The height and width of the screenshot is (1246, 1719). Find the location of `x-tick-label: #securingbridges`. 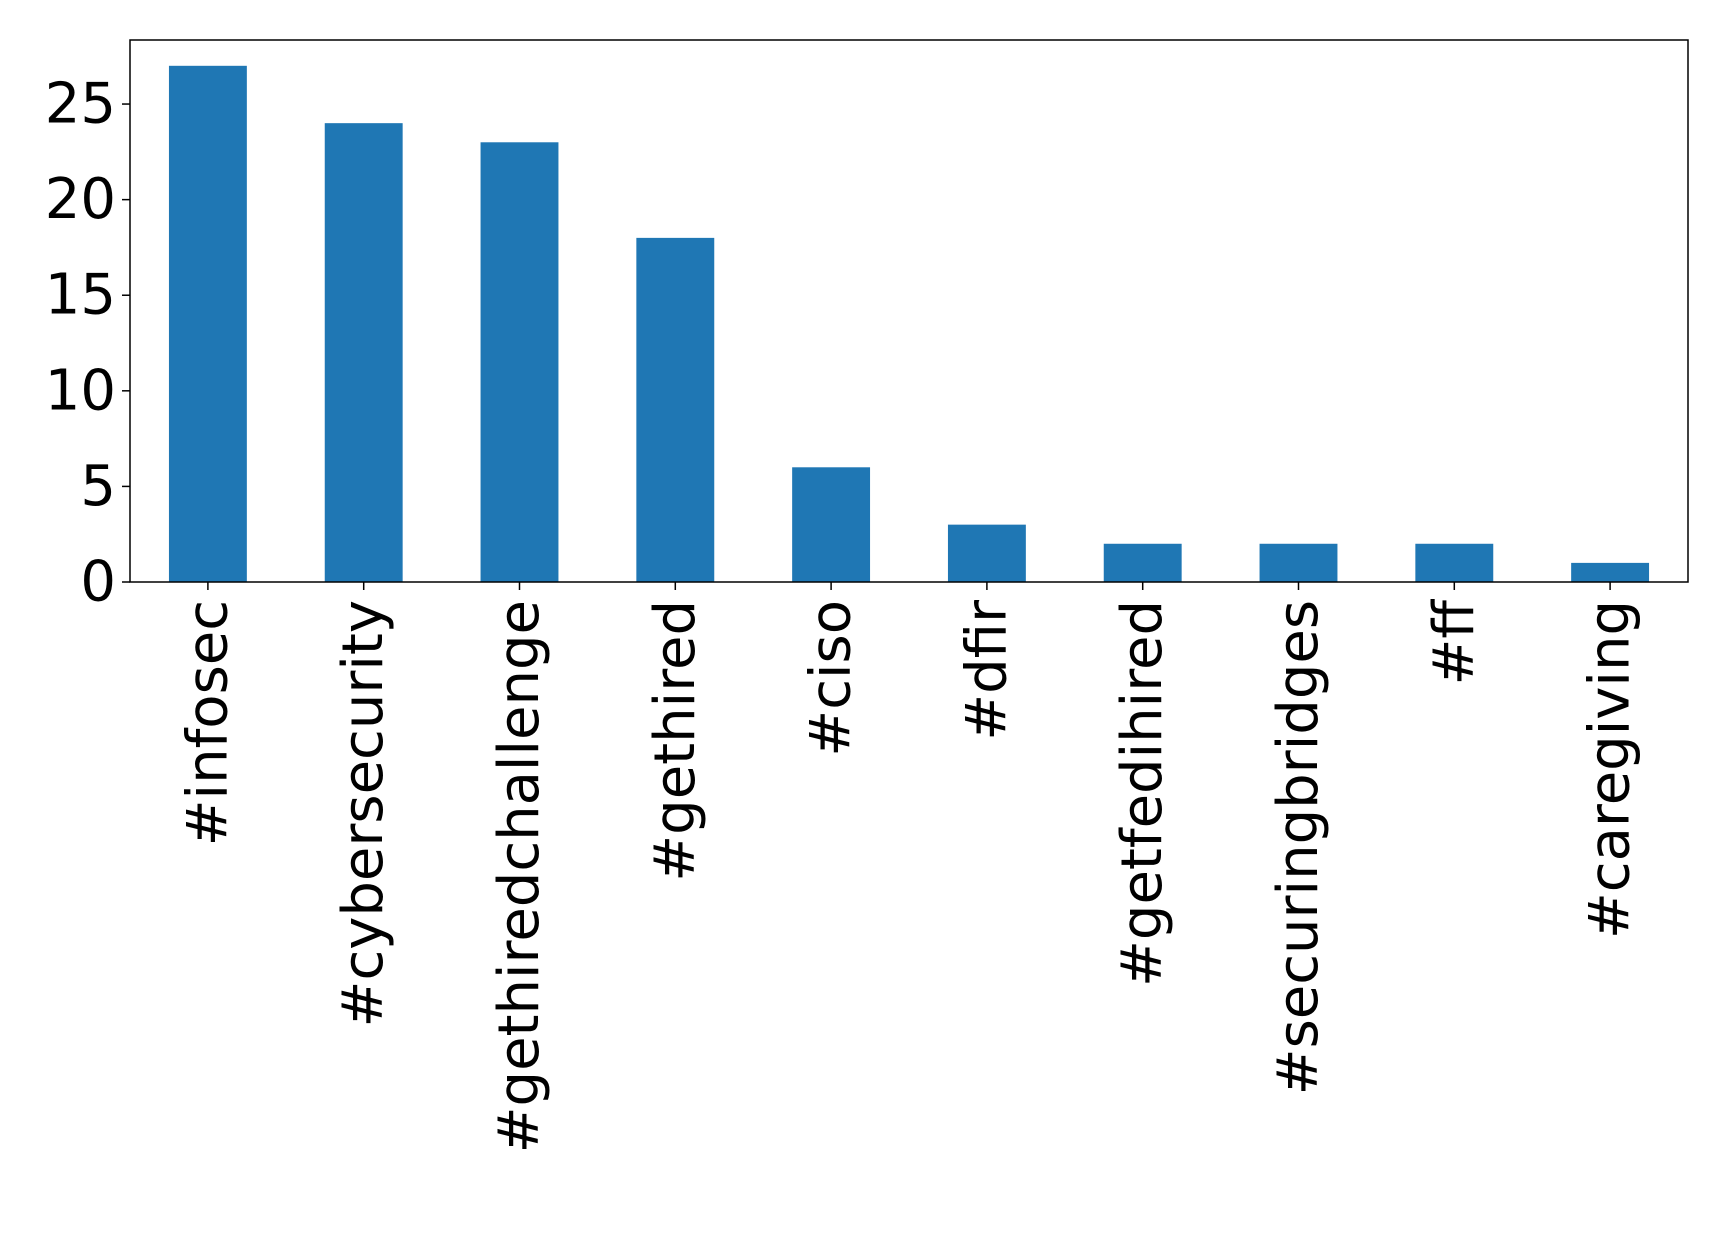

x-tick-label: #securingbridges is located at coordinates (1298, 847).